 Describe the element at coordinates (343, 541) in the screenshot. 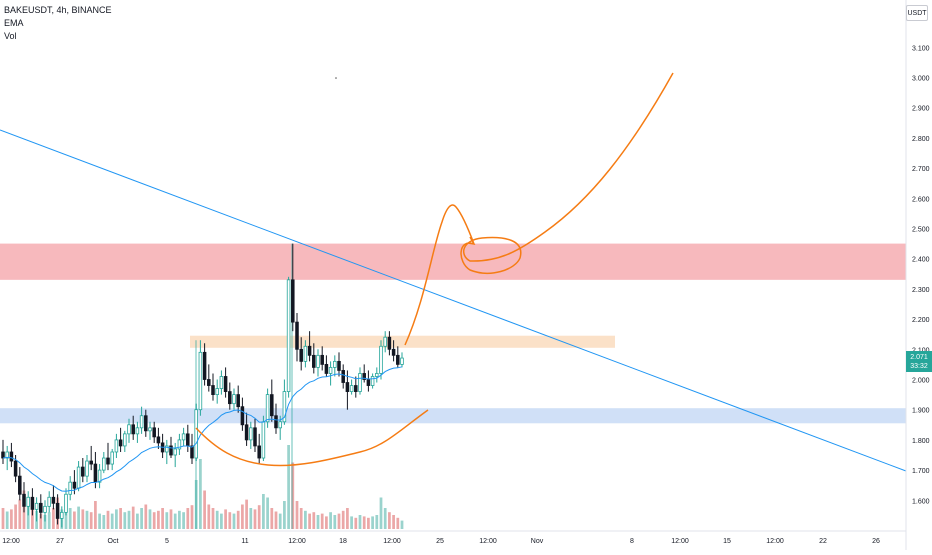

I see `time-tick-label: 18` at that location.